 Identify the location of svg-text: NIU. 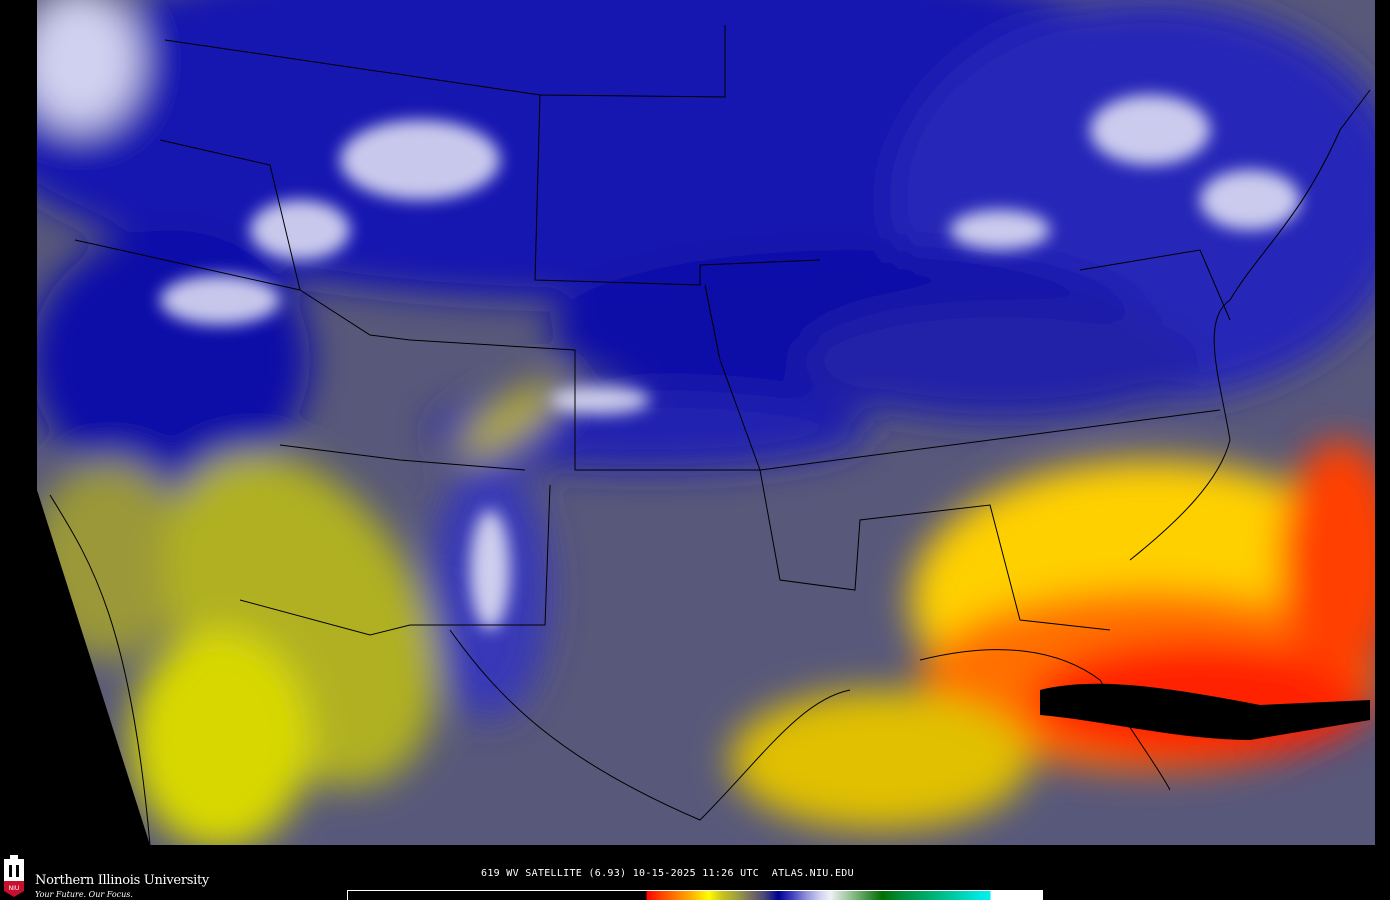
(14, 888).